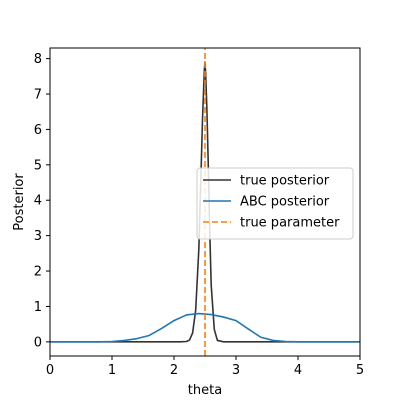 Image resolution: width=400 pixels, height=400 pixels. What do you see at coordinates (19, 202) in the screenshot?
I see `y-axis-label: Posterior` at bounding box center [19, 202].